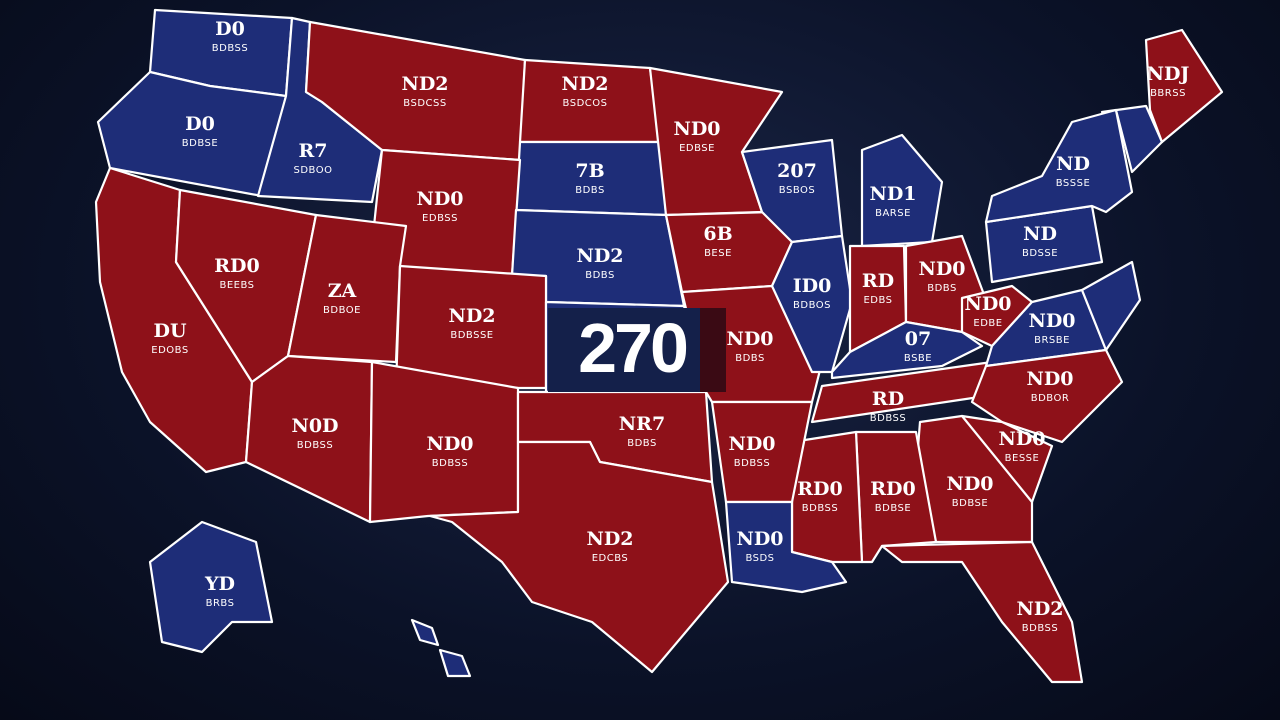 Image resolution: width=1280 pixels, height=720 pixels. Describe the element at coordinates (236, 285) in the screenshot. I see `state-sublabel: BEEBS` at that location.